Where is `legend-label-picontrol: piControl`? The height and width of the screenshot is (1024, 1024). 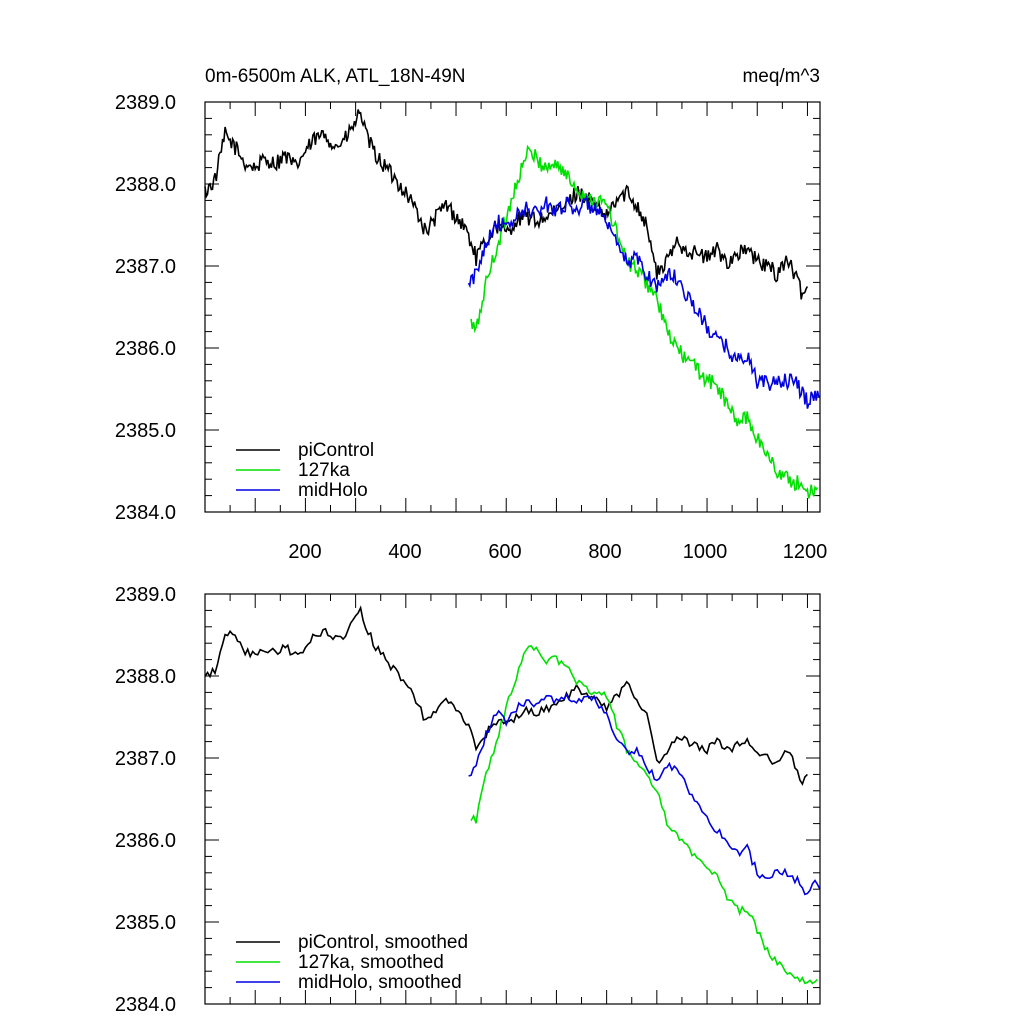 legend-label-picontrol: piControl is located at coordinates (336, 450).